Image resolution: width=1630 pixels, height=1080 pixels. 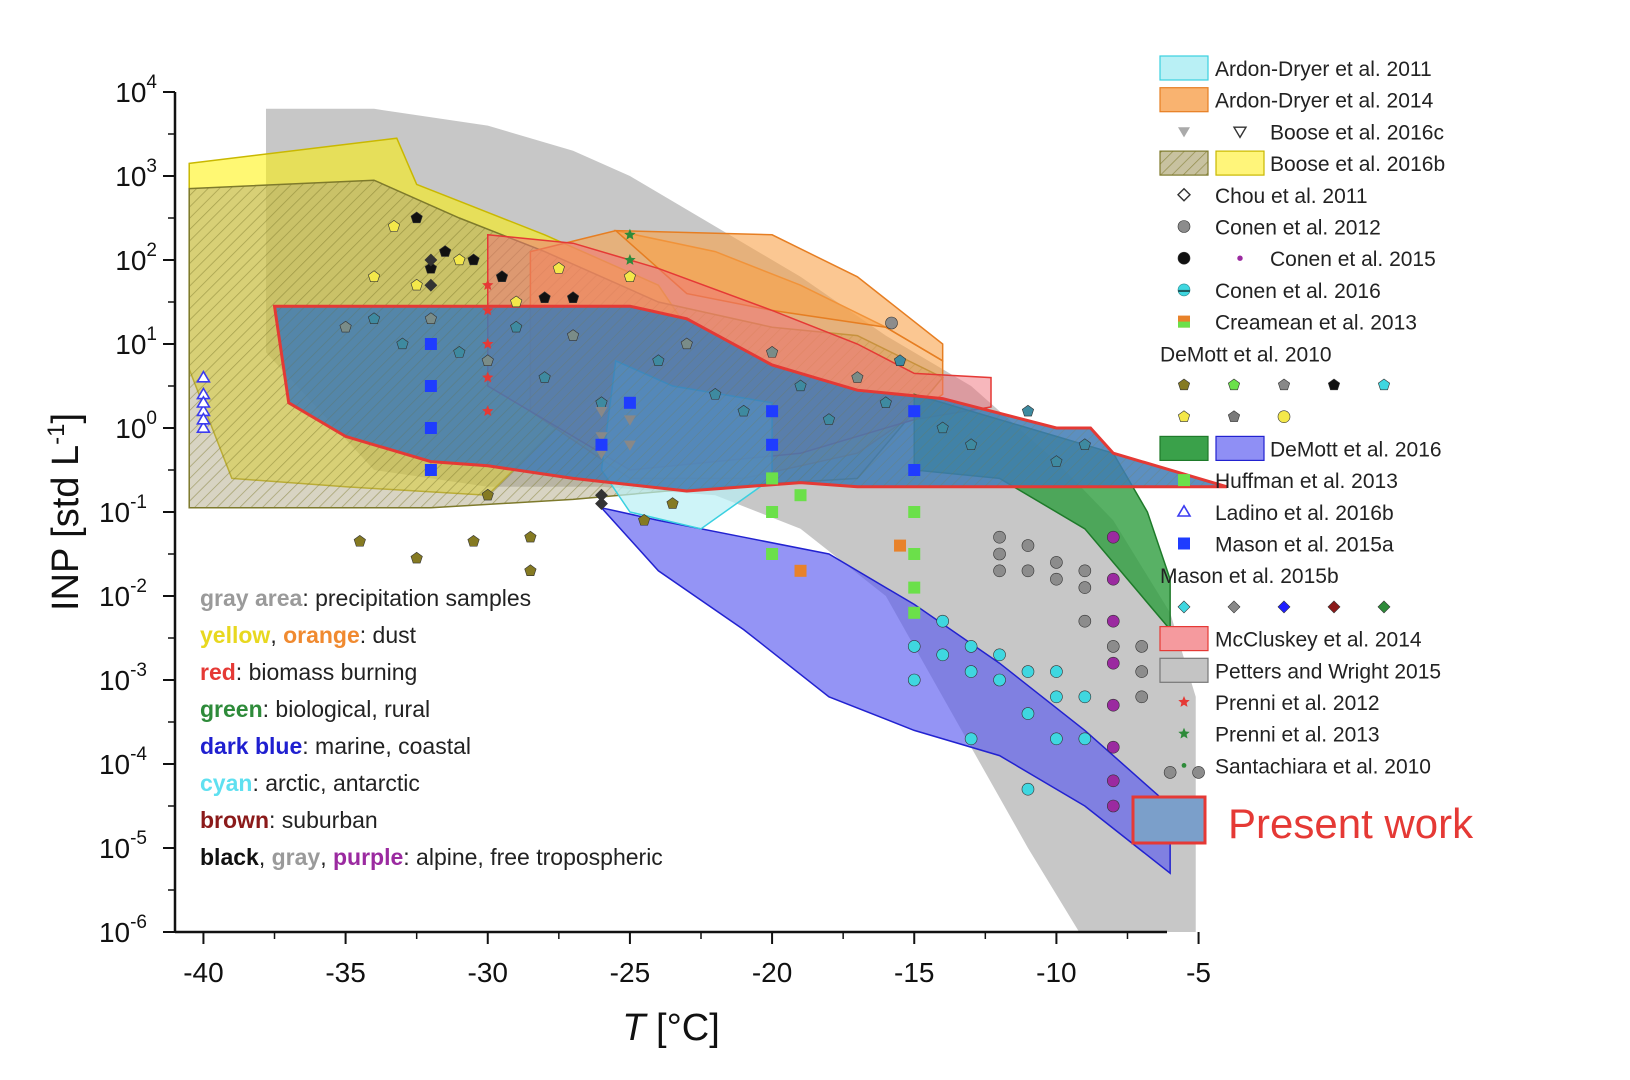 What do you see at coordinates (1296, 100) in the screenshot?
I see `legend-item-1: Ardon-Dryer et al. 2014` at bounding box center [1296, 100].